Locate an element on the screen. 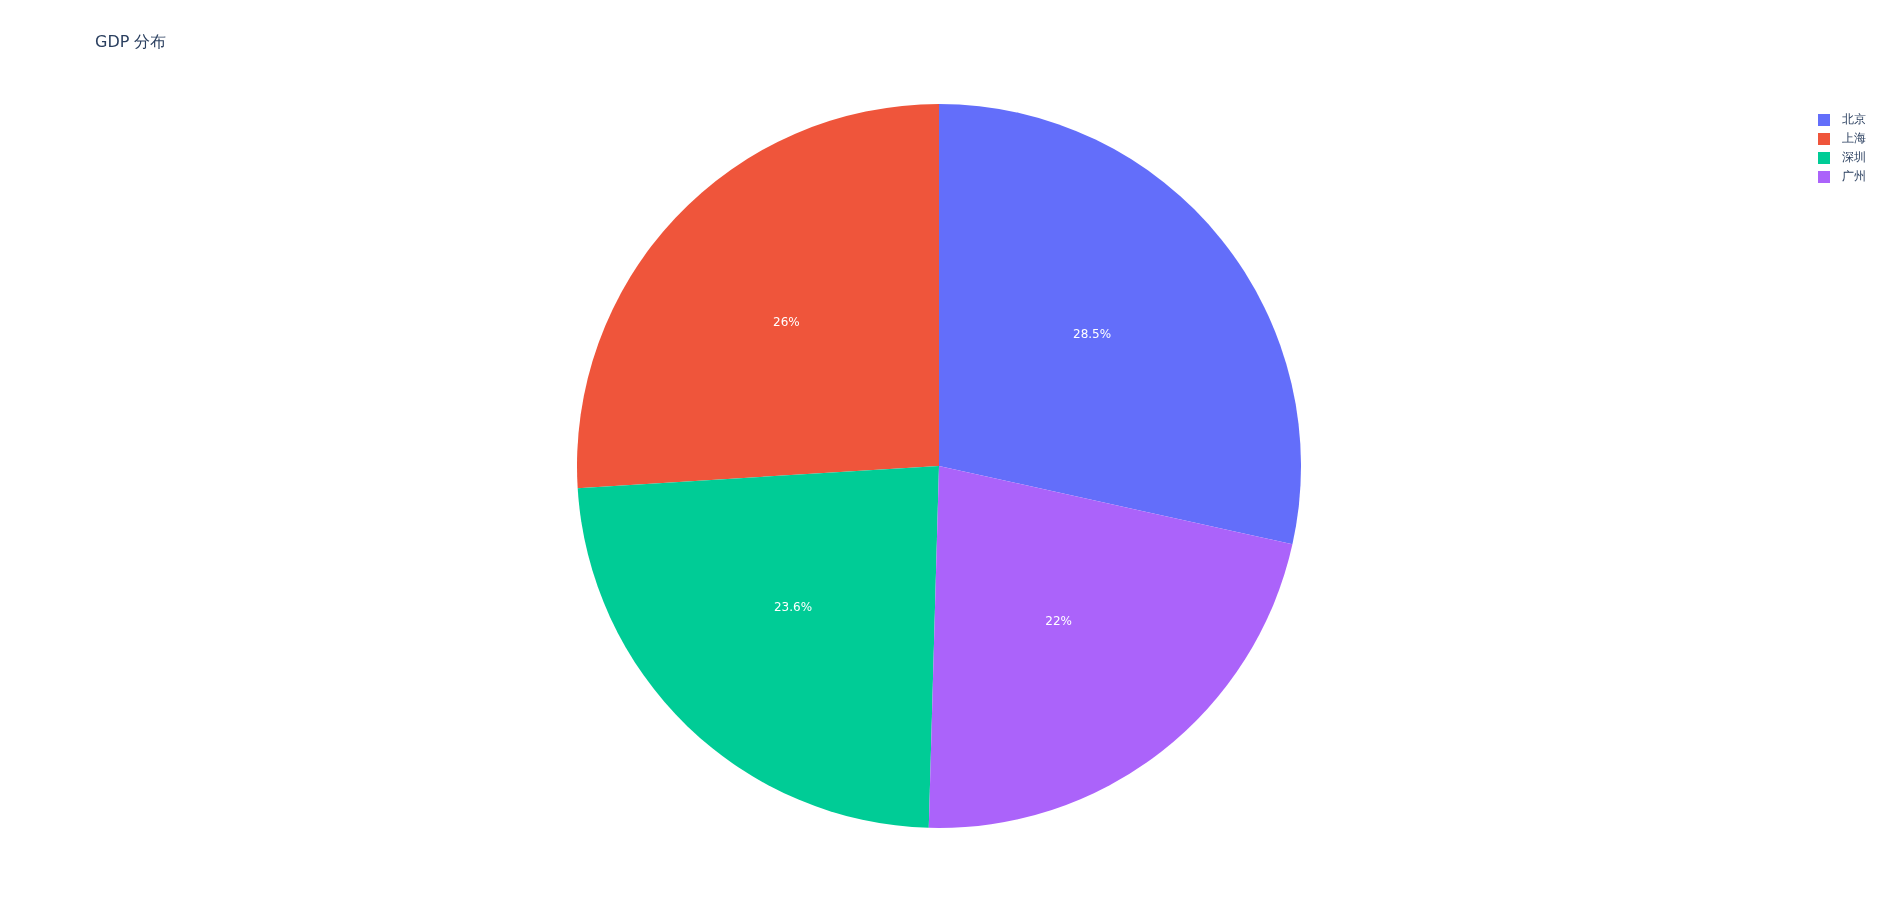 This screenshot has width=1904, height=903. data-label: 26% is located at coordinates (786, 322).